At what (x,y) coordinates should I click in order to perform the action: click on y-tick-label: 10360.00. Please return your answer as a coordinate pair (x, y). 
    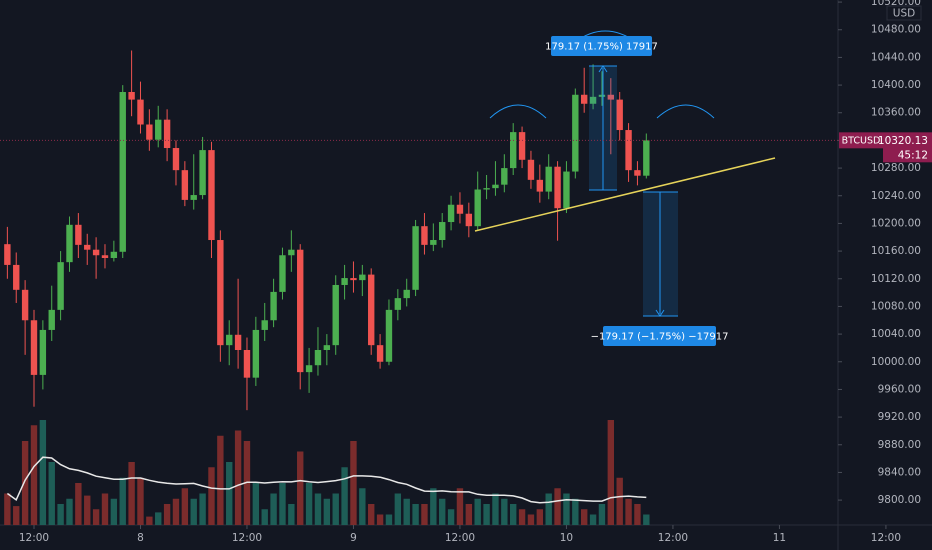
    Looking at the image, I should click on (896, 113).